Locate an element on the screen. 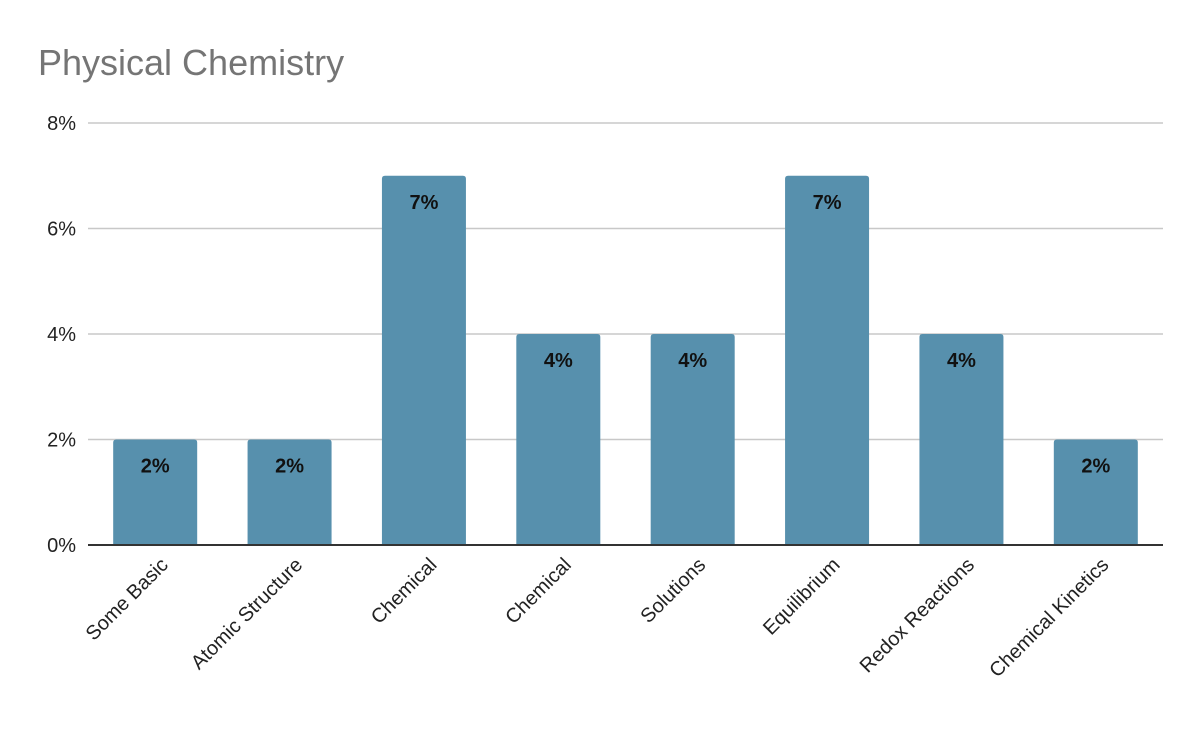 This screenshot has height=742, width=1200. x-tick-label: Solutions is located at coordinates (673, 591).